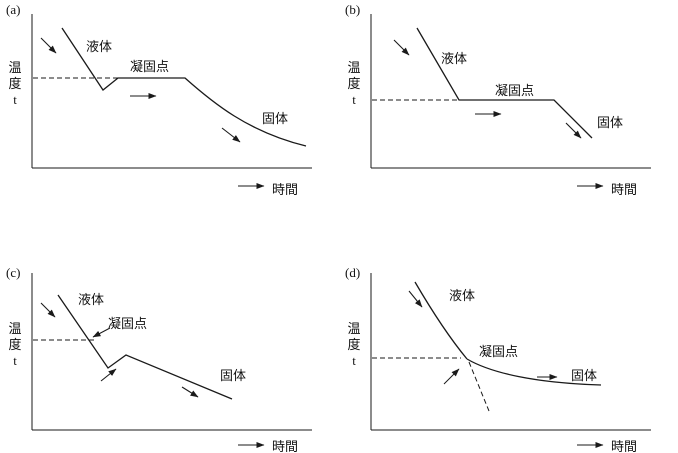  I want to click on recovery-flow-arrow, so click(108, 375).